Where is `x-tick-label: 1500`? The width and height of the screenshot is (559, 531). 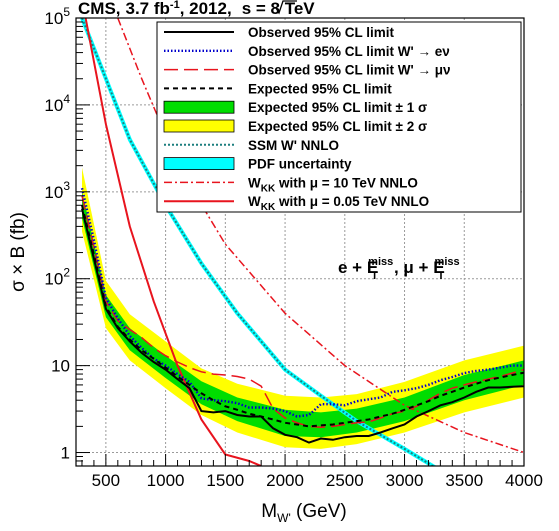 x-tick-label: 1500 is located at coordinates (225, 480).